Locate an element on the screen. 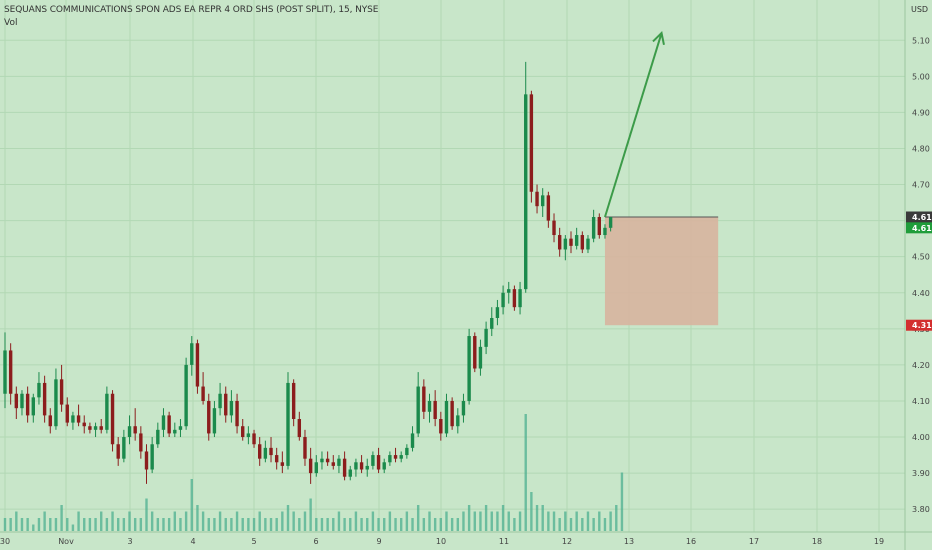  target-arrow-head is located at coordinates (658, 38).